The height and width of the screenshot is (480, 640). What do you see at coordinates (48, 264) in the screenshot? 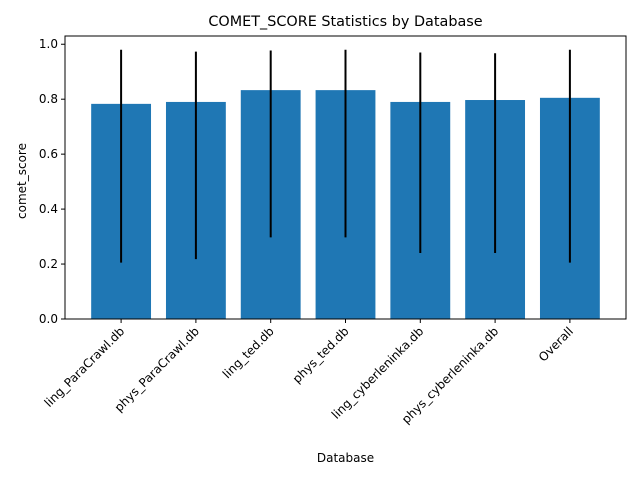
I see `y-tick-label: 0.2` at bounding box center [48, 264].